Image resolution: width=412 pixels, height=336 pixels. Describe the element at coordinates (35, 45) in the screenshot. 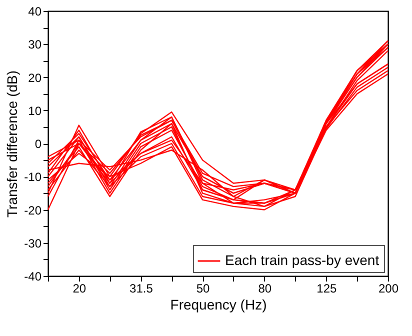

I see `y-tick-label: 30` at that location.